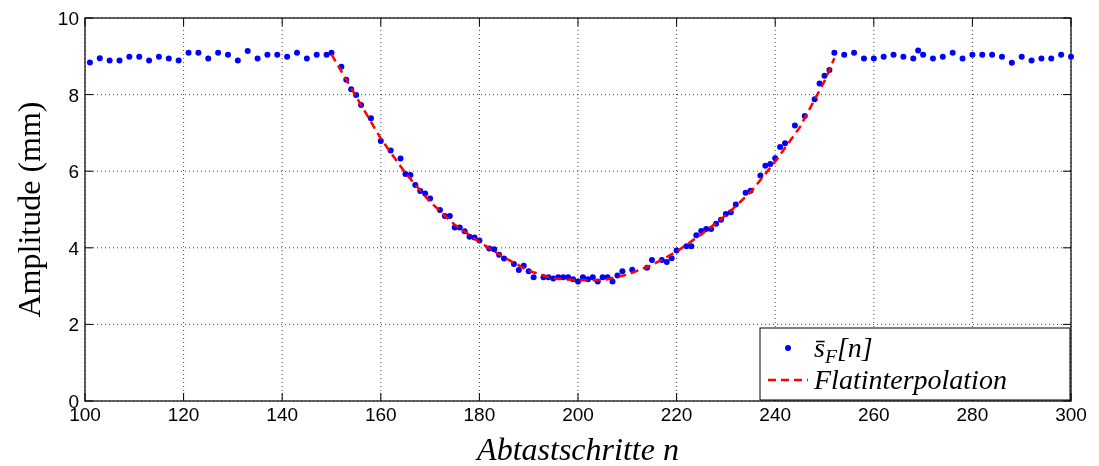  What do you see at coordinates (73, 95) in the screenshot?
I see `y-tick-label: 8` at bounding box center [73, 95].